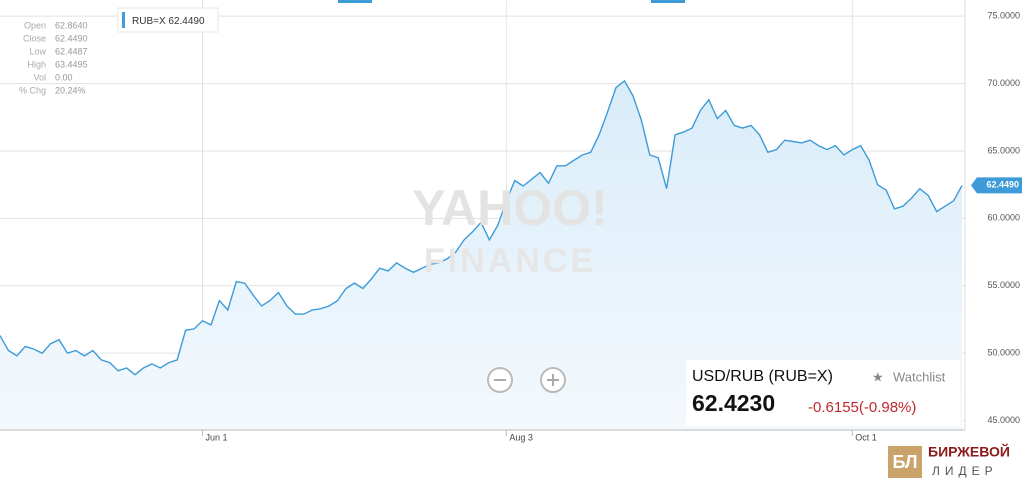 Image resolution: width=1024 pixels, height=488 pixels. I want to click on ohlc-value: 0.00, so click(64, 77).